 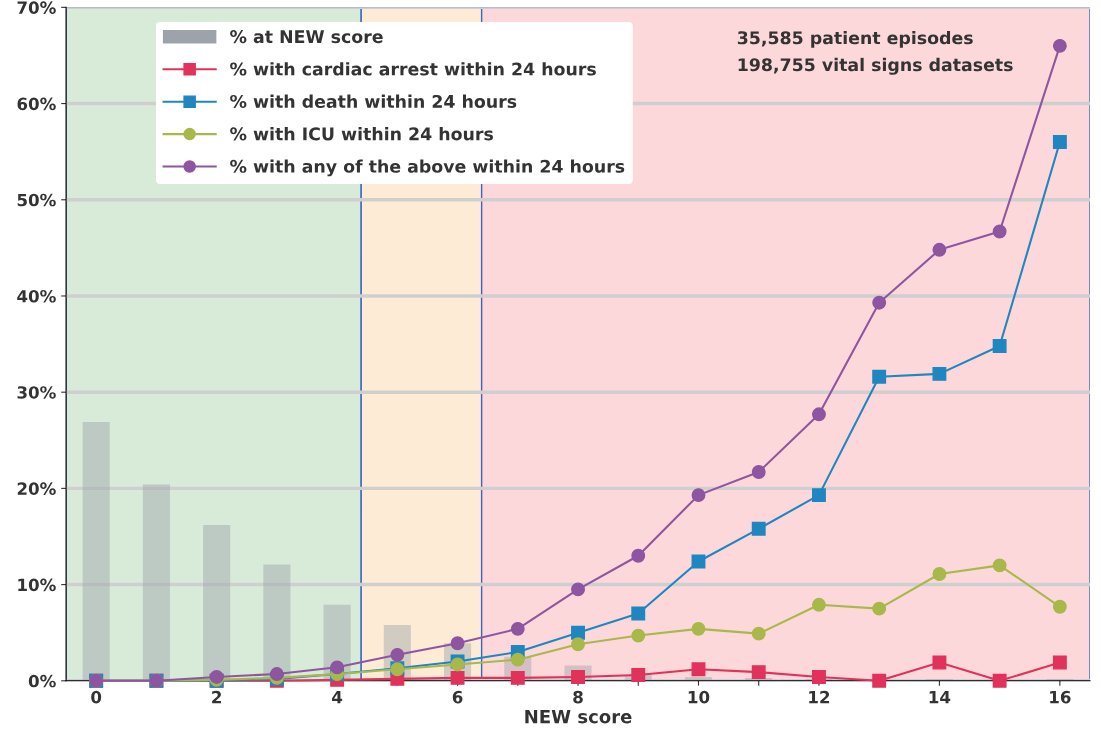 I want to click on legend-label: % with cardiac arrest within 24 hours, so click(x=413, y=69).